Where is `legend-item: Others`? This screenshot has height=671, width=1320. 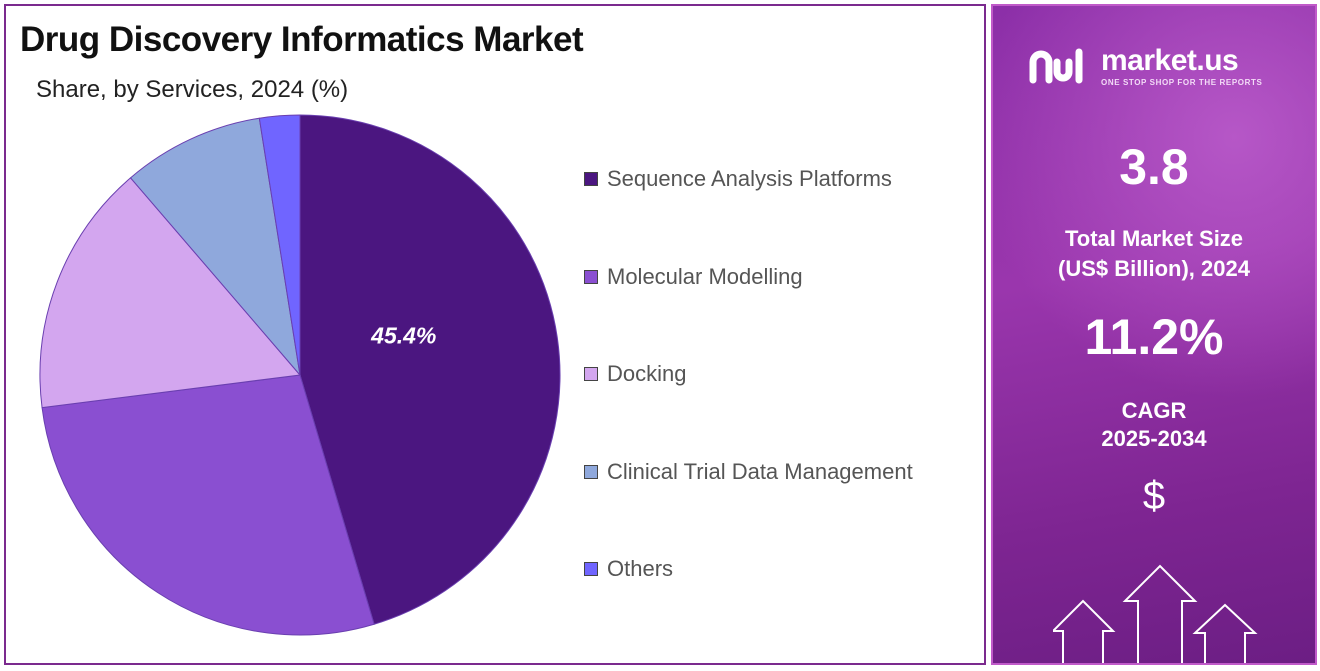 legend-item: Others is located at coordinates (628, 569).